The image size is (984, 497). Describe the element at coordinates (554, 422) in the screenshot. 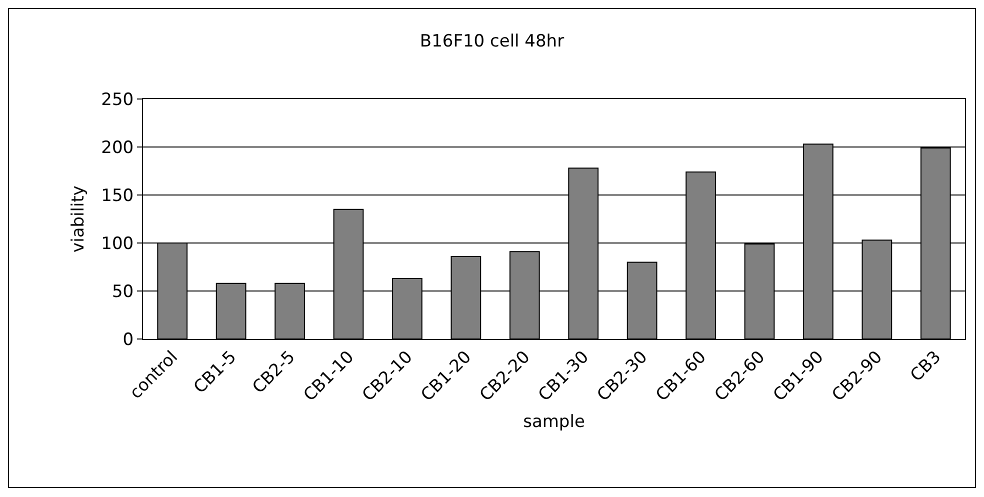

I see `x-axis-title: sample` at that location.